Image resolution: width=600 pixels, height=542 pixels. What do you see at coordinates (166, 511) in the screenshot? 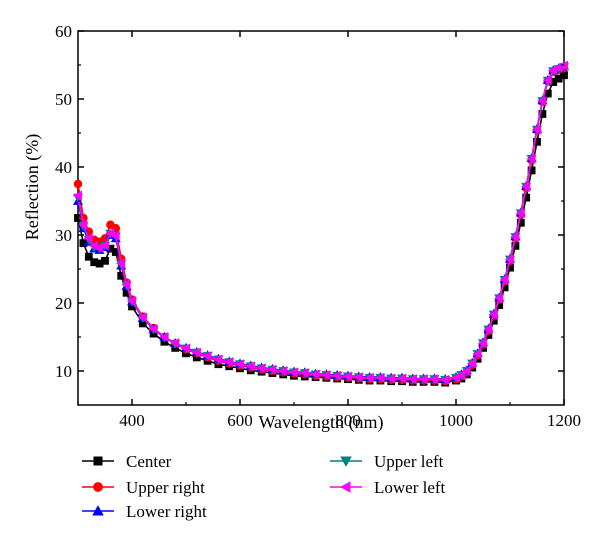
I see `legend-label: Lower right` at bounding box center [166, 511].